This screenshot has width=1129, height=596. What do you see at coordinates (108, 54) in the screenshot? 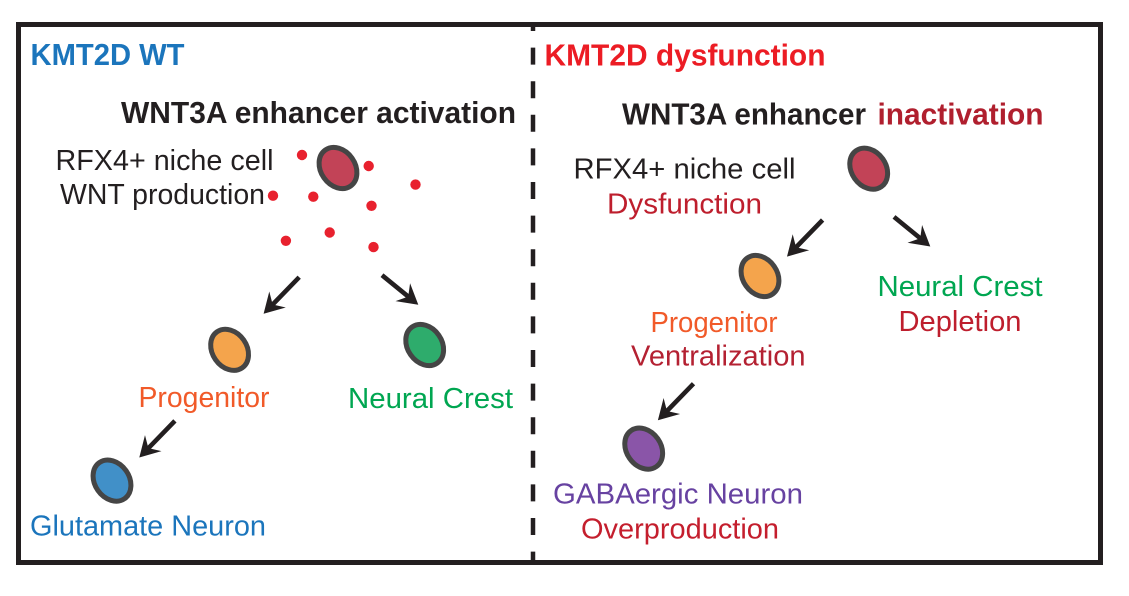
I see `svg-text: KMT2D WT` at bounding box center [108, 54].